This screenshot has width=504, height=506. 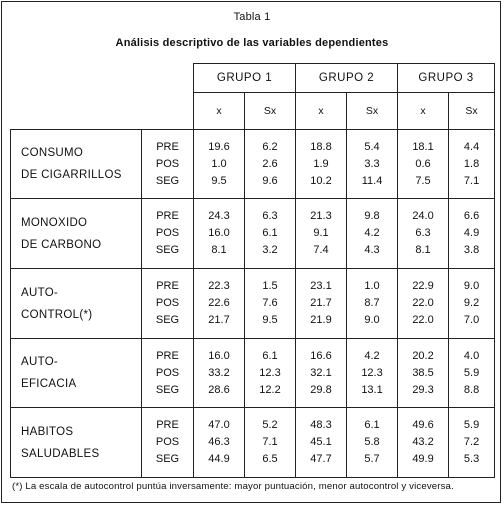 What do you see at coordinates (219, 250) in the screenshot?
I see `g1-mean-cell-value: 8.1` at bounding box center [219, 250].